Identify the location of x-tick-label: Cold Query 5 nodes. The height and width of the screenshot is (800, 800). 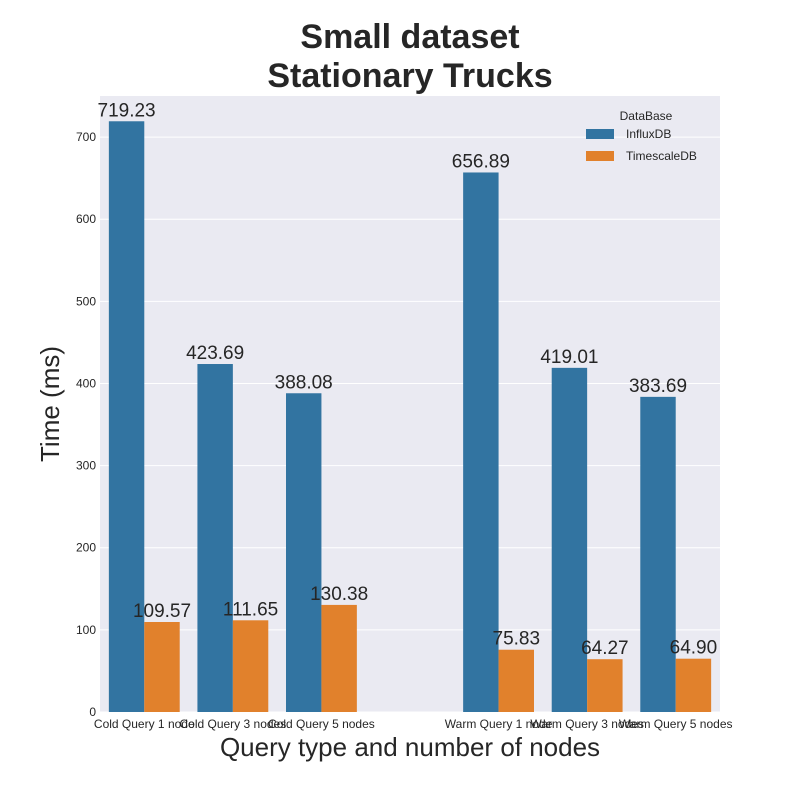
(321, 724).